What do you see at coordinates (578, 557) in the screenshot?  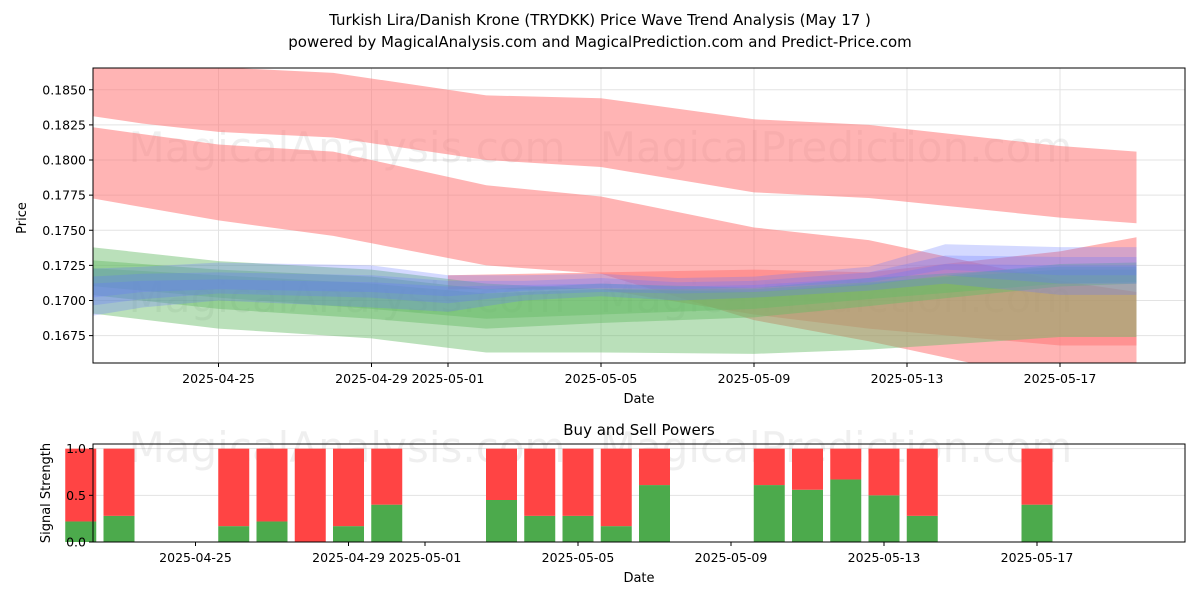 I see `power-x-tick-label: 2025-05-05` at bounding box center [578, 557].